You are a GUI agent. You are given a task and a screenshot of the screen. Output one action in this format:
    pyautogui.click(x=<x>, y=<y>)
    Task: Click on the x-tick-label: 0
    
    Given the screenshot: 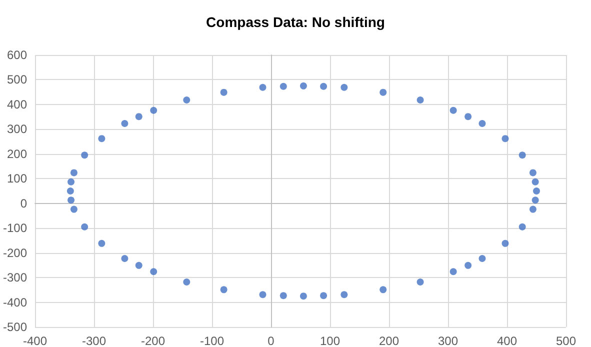 What is the action you would take?
    pyautogui.click(x=271, y=340)
    